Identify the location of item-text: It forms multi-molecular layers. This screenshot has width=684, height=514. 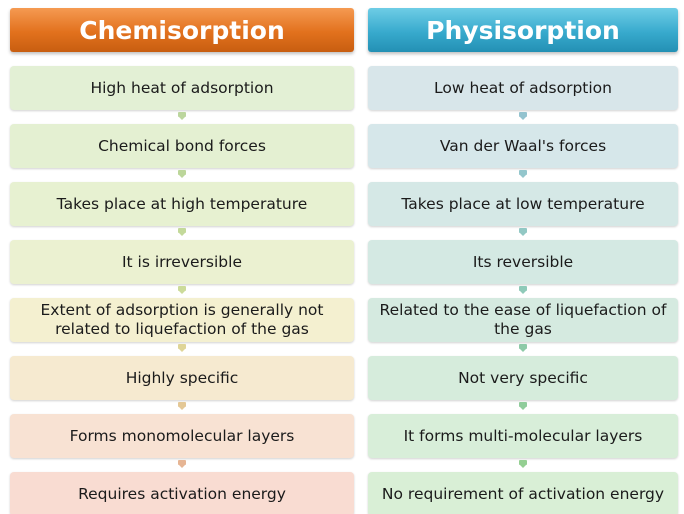
(523, 435).